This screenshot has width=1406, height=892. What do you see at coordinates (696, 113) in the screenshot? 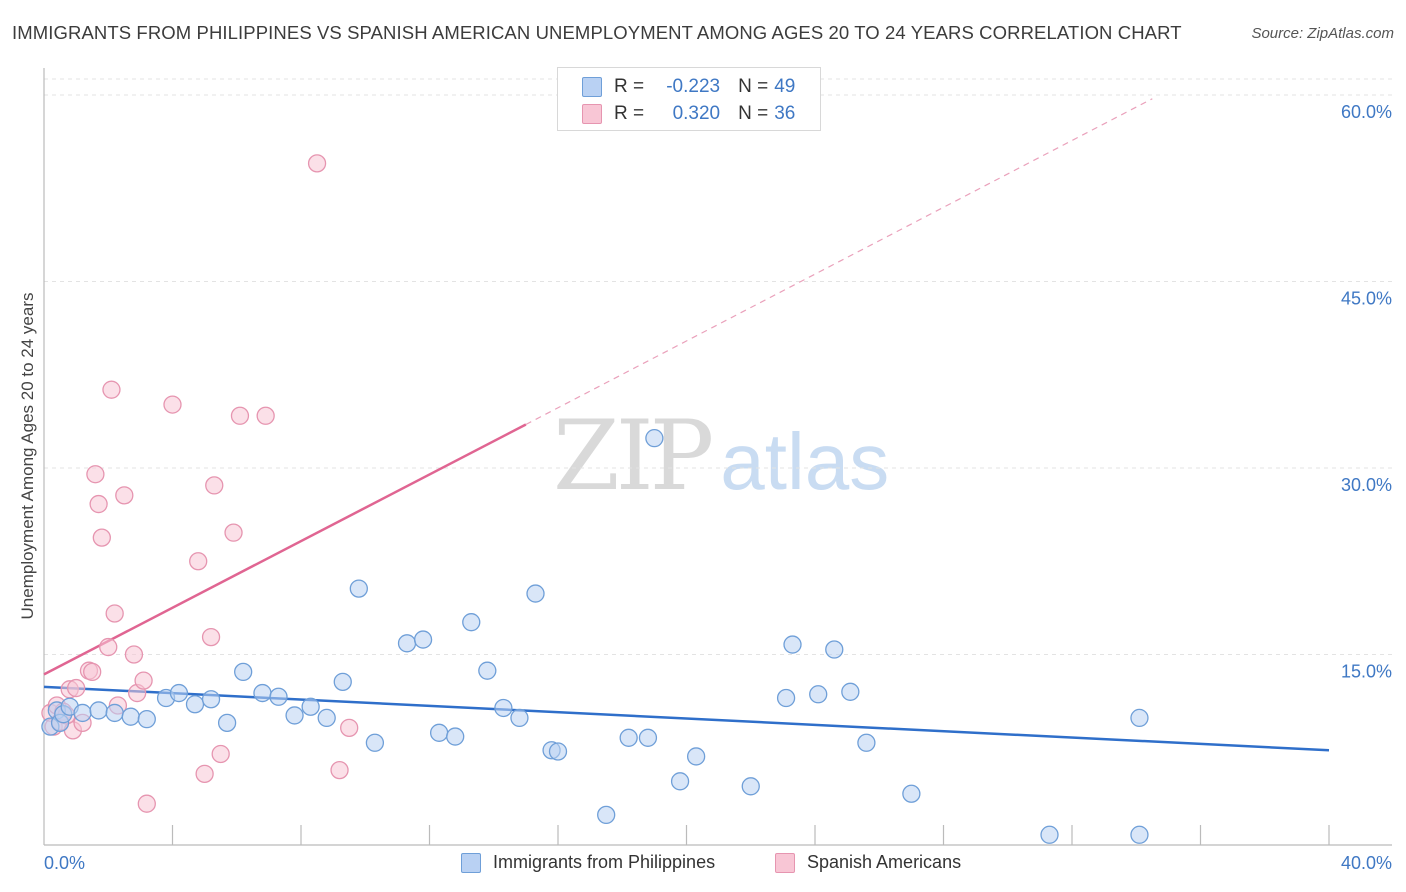
I see `legend-r-value: 0.320` at bounding box center [696, 113].